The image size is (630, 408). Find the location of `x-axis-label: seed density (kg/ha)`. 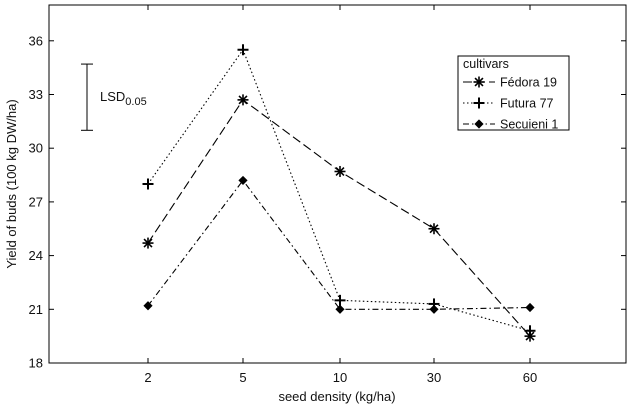

x-axis-label: seed density (kg/ha) is located at coordinates (336, 396).